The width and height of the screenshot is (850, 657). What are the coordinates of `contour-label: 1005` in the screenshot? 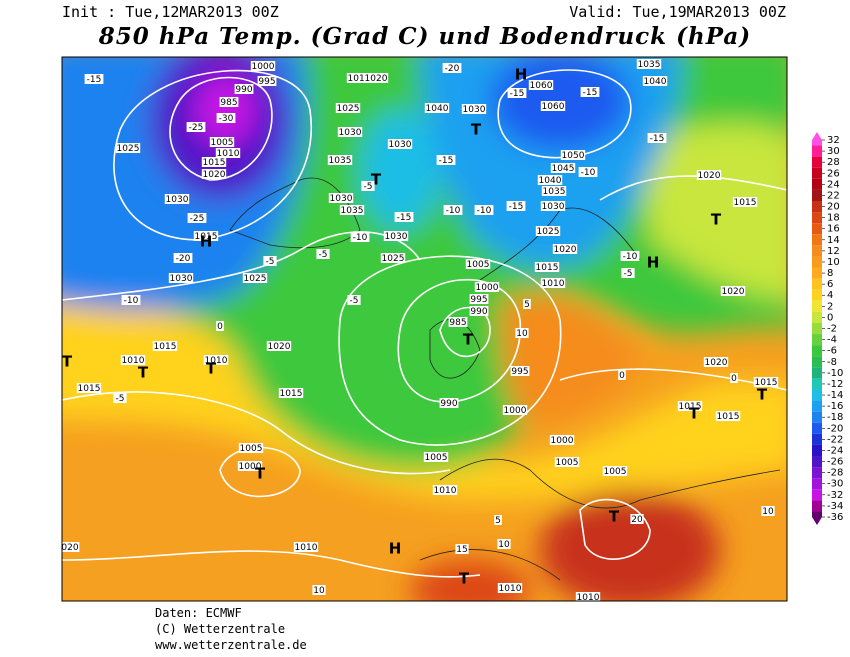 It's located at (478, 265).